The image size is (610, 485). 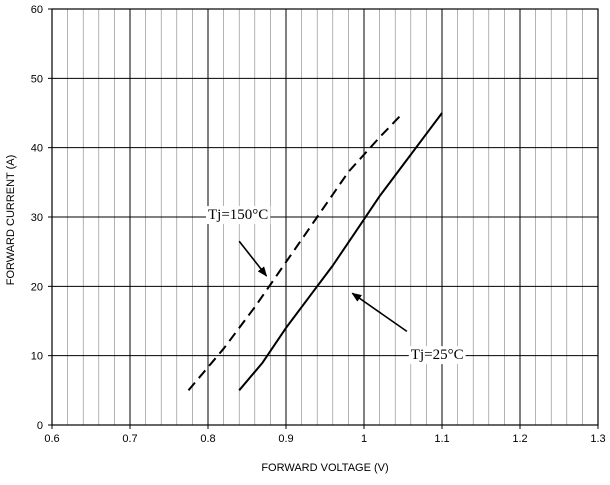 What do you see at coordinates (37, 218) in the screenshot?
I see `y-tick-label: 30` at bounding box center [37, 218].